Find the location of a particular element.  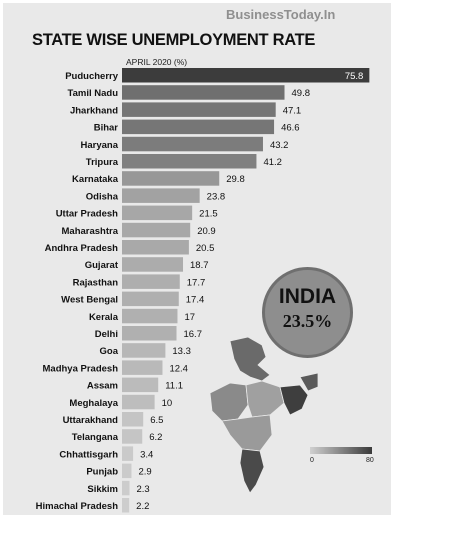

bar-sikkim is located at coordinates (126, 488).